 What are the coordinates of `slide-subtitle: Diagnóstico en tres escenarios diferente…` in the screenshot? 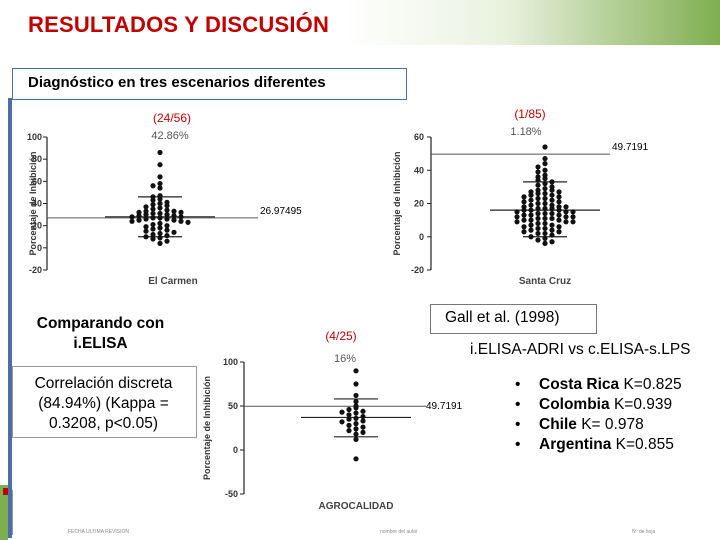 It's located at (177, 82).